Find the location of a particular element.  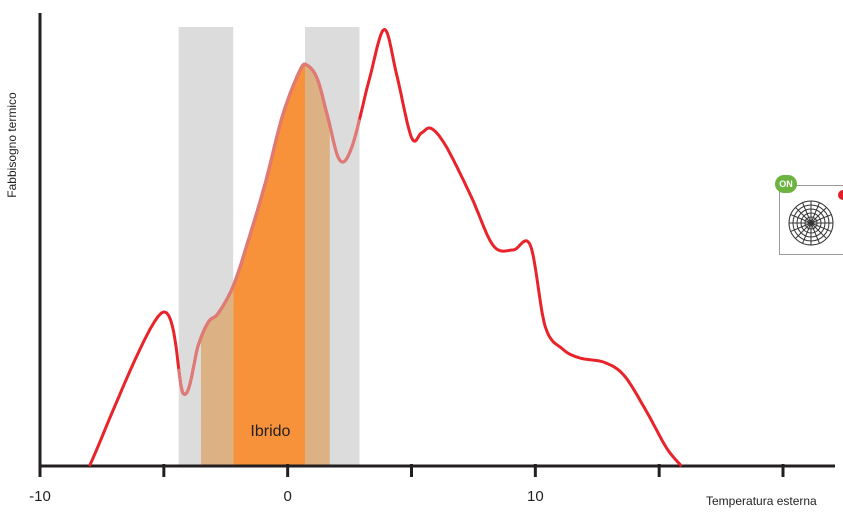

y-axis-label-text: Fabbisogno termico is located at coordinates (12, 145).